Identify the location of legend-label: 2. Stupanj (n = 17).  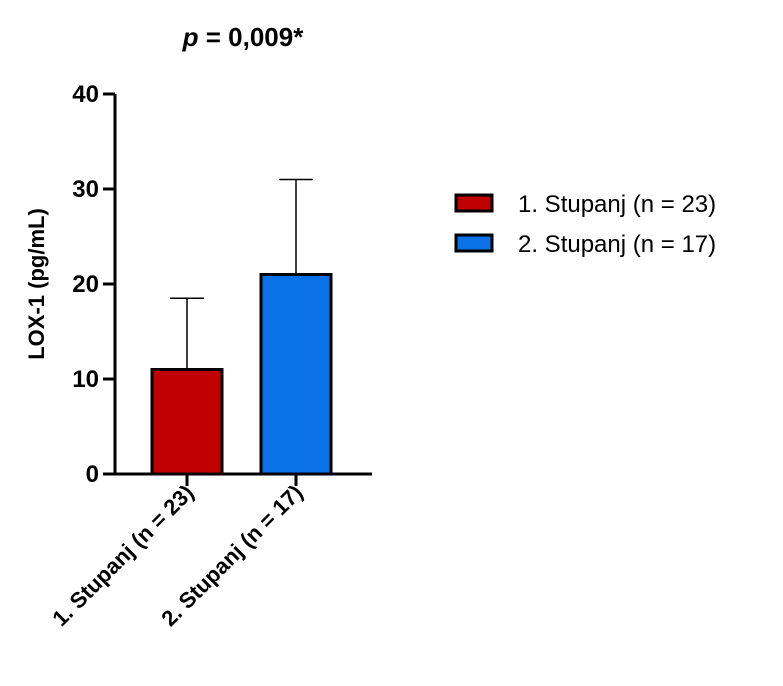
(617, 244).